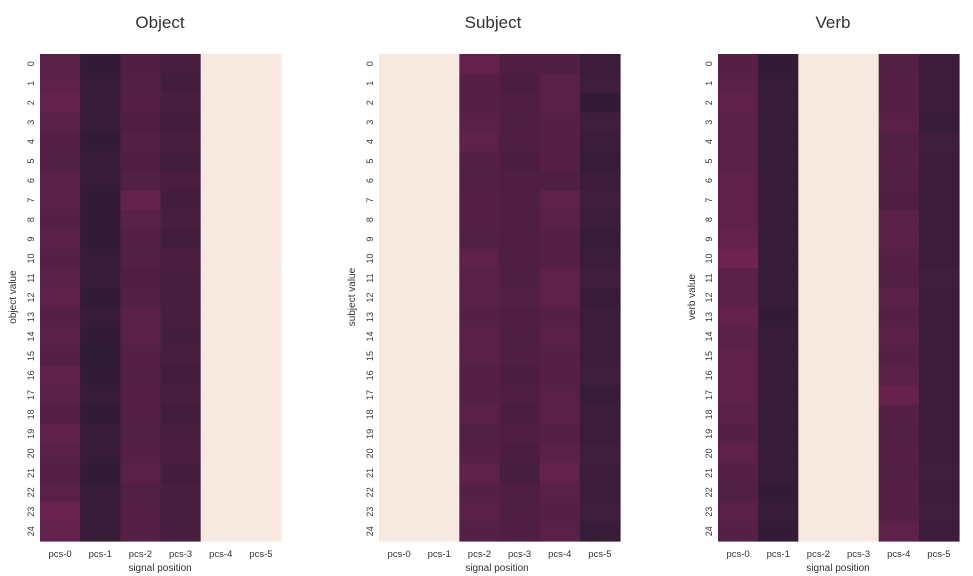  Describe the element at coordinates (493, 22) in the screenshot. I see `heatmap-title: Subject` at that location.